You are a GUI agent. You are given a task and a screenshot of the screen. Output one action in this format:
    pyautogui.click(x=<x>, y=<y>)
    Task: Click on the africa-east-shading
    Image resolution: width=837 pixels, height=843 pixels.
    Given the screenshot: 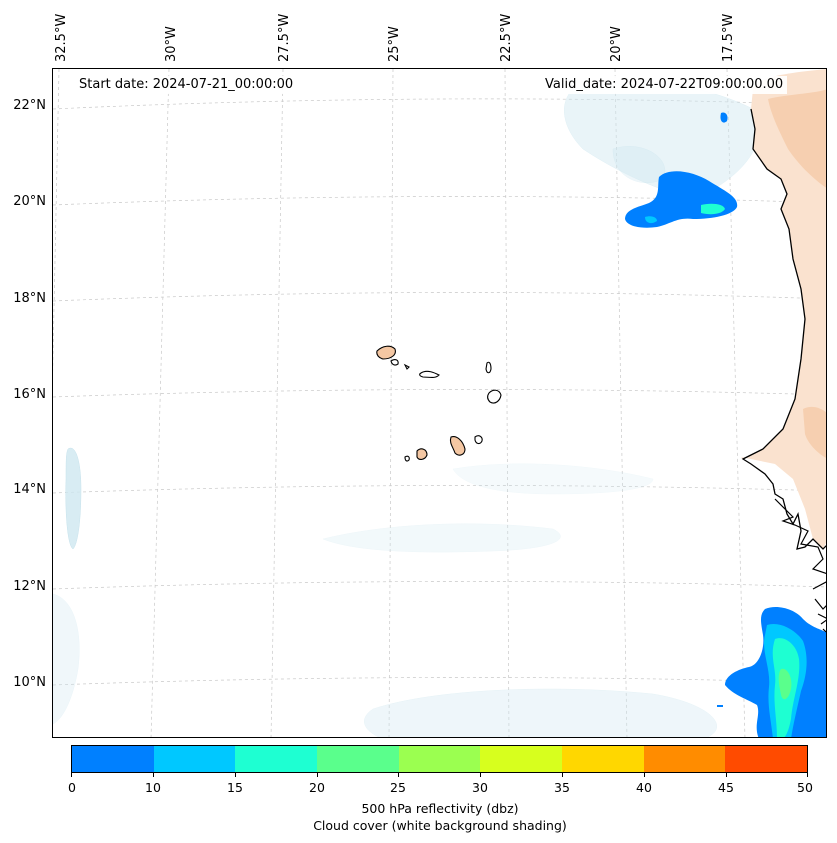 What is the action you would take?
    pyautogui.click(x=814, y=432)
    